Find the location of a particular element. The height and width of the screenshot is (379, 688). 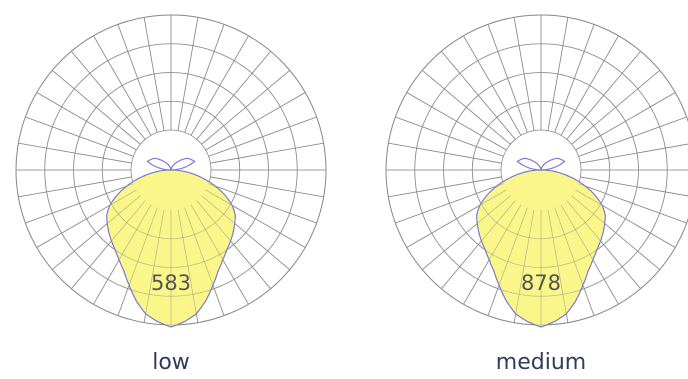

caption-medium: medium is located at coordinates (541, 362).